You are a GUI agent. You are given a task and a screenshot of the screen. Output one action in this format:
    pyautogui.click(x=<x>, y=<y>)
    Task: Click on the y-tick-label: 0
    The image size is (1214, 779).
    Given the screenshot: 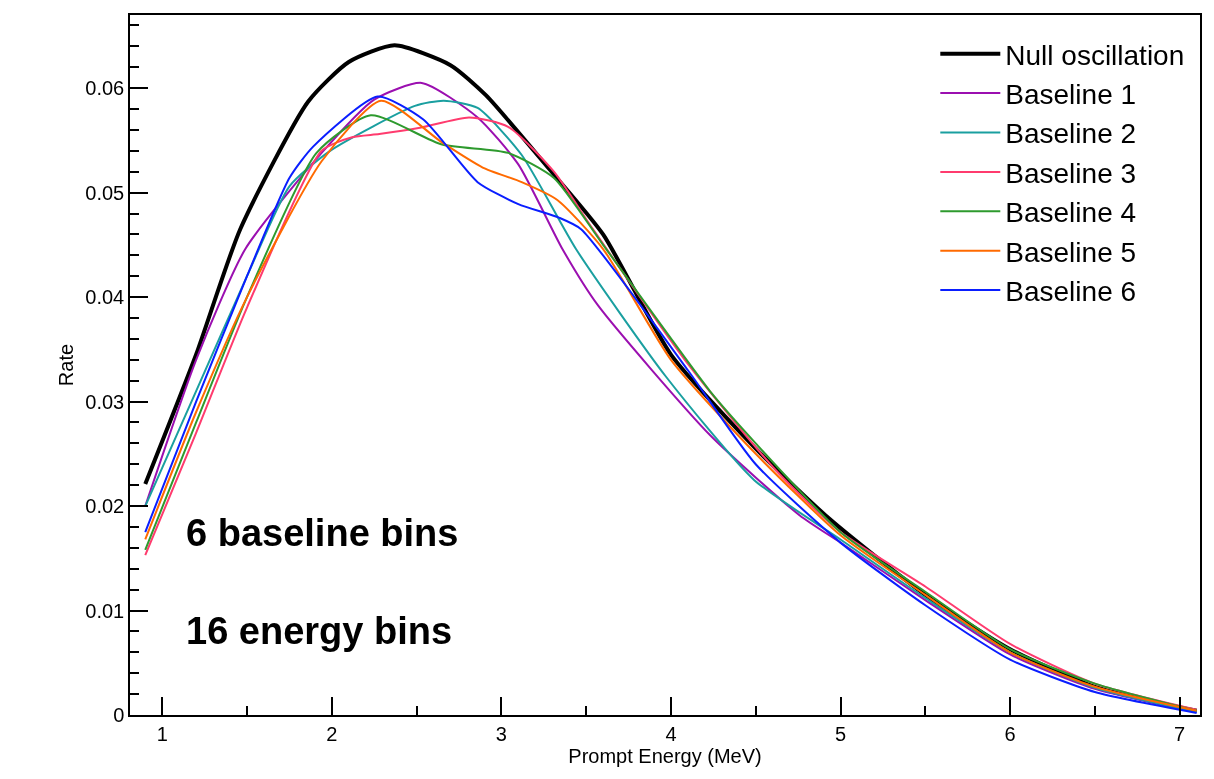 What is the action you would take?
    pyautogui.click(x=119, y=715)
    